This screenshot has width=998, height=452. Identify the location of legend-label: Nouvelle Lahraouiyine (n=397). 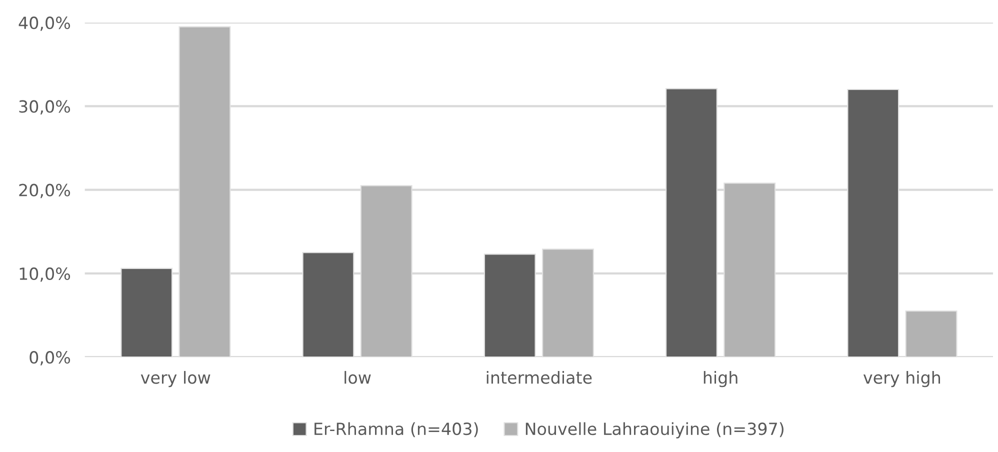
(655, 430).